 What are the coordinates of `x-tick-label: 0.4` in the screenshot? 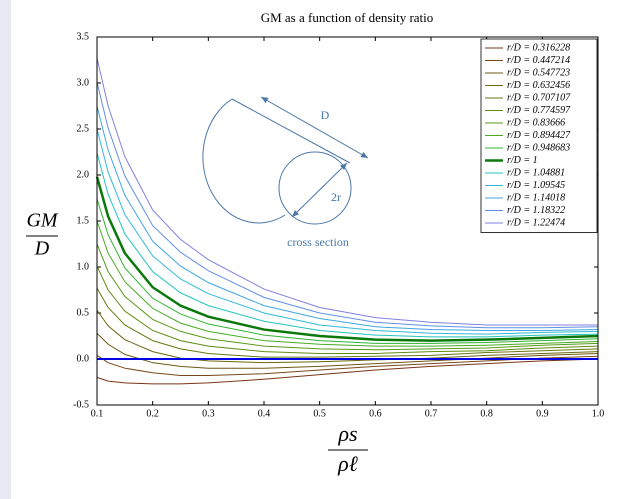 It's located at (264, 413).